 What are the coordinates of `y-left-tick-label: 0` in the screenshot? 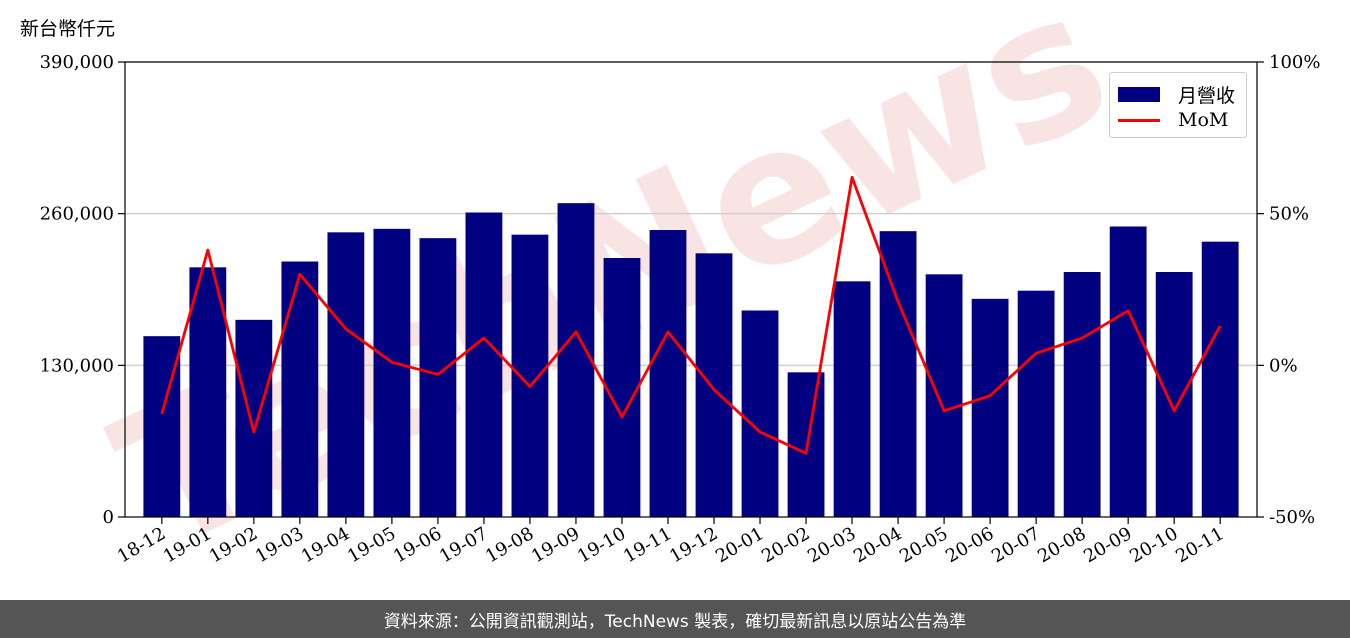 It's located at (108, 517).